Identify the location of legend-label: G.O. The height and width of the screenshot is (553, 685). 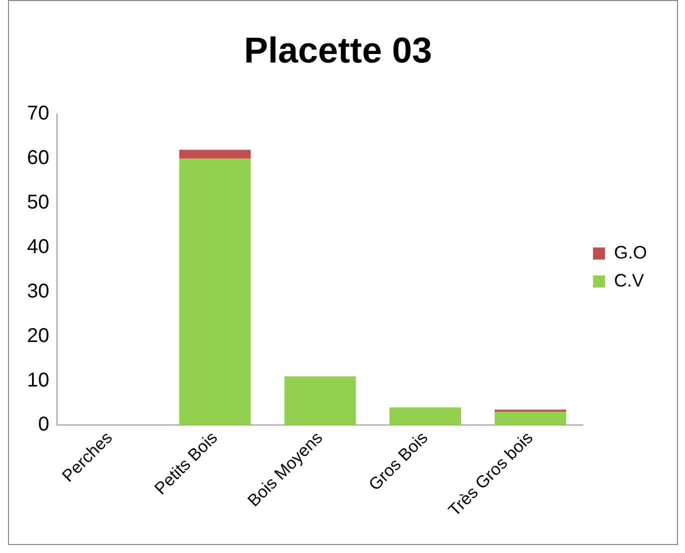
(631, 252).